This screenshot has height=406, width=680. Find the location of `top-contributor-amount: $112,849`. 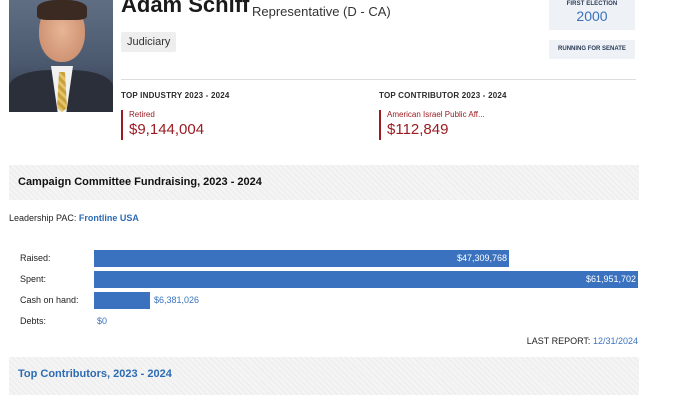

top-contributor-amount: $112,849 is located at coordinates (418, 129).